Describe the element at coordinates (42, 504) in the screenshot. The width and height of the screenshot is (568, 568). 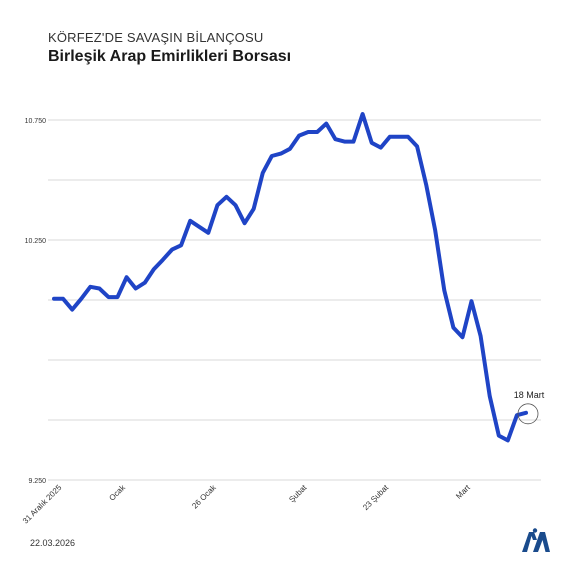
I see `x-tick-label: 31 Aralık 2025` at that location.